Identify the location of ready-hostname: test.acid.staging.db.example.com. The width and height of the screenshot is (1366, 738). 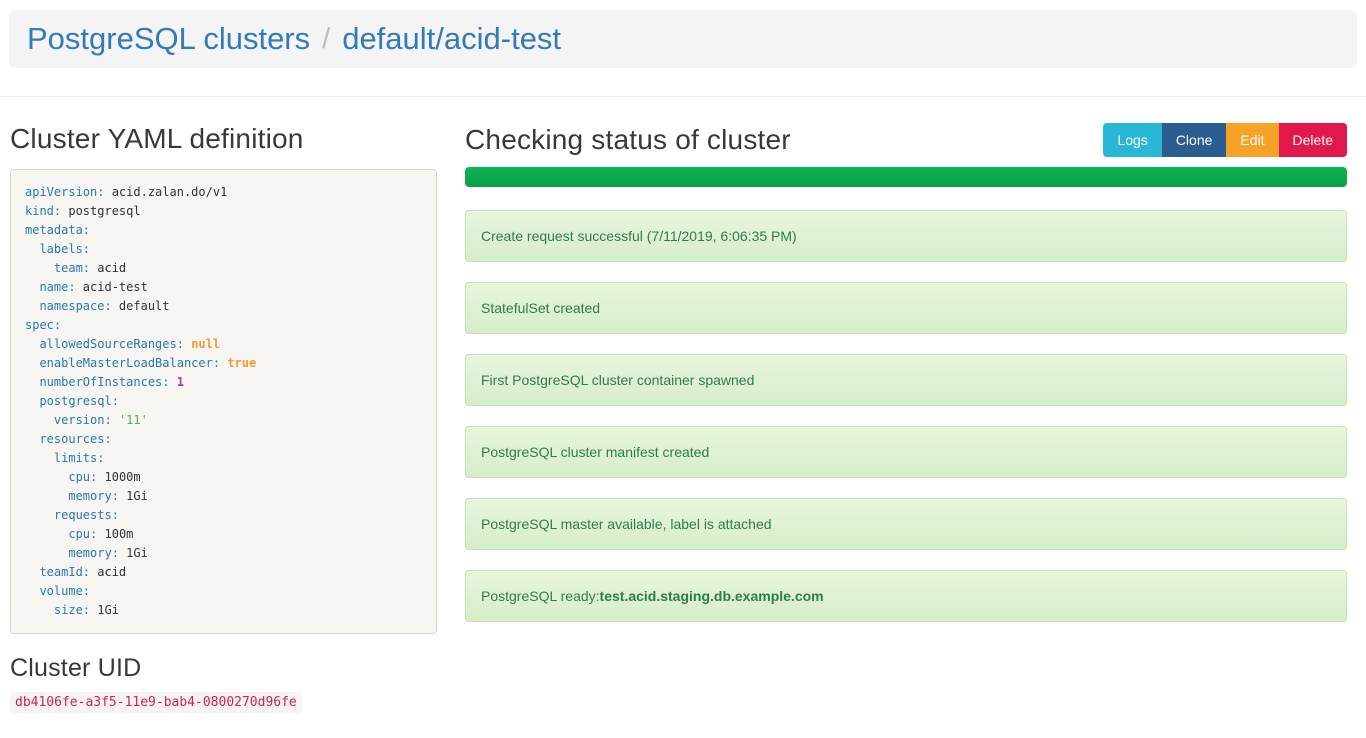
(711, 596).